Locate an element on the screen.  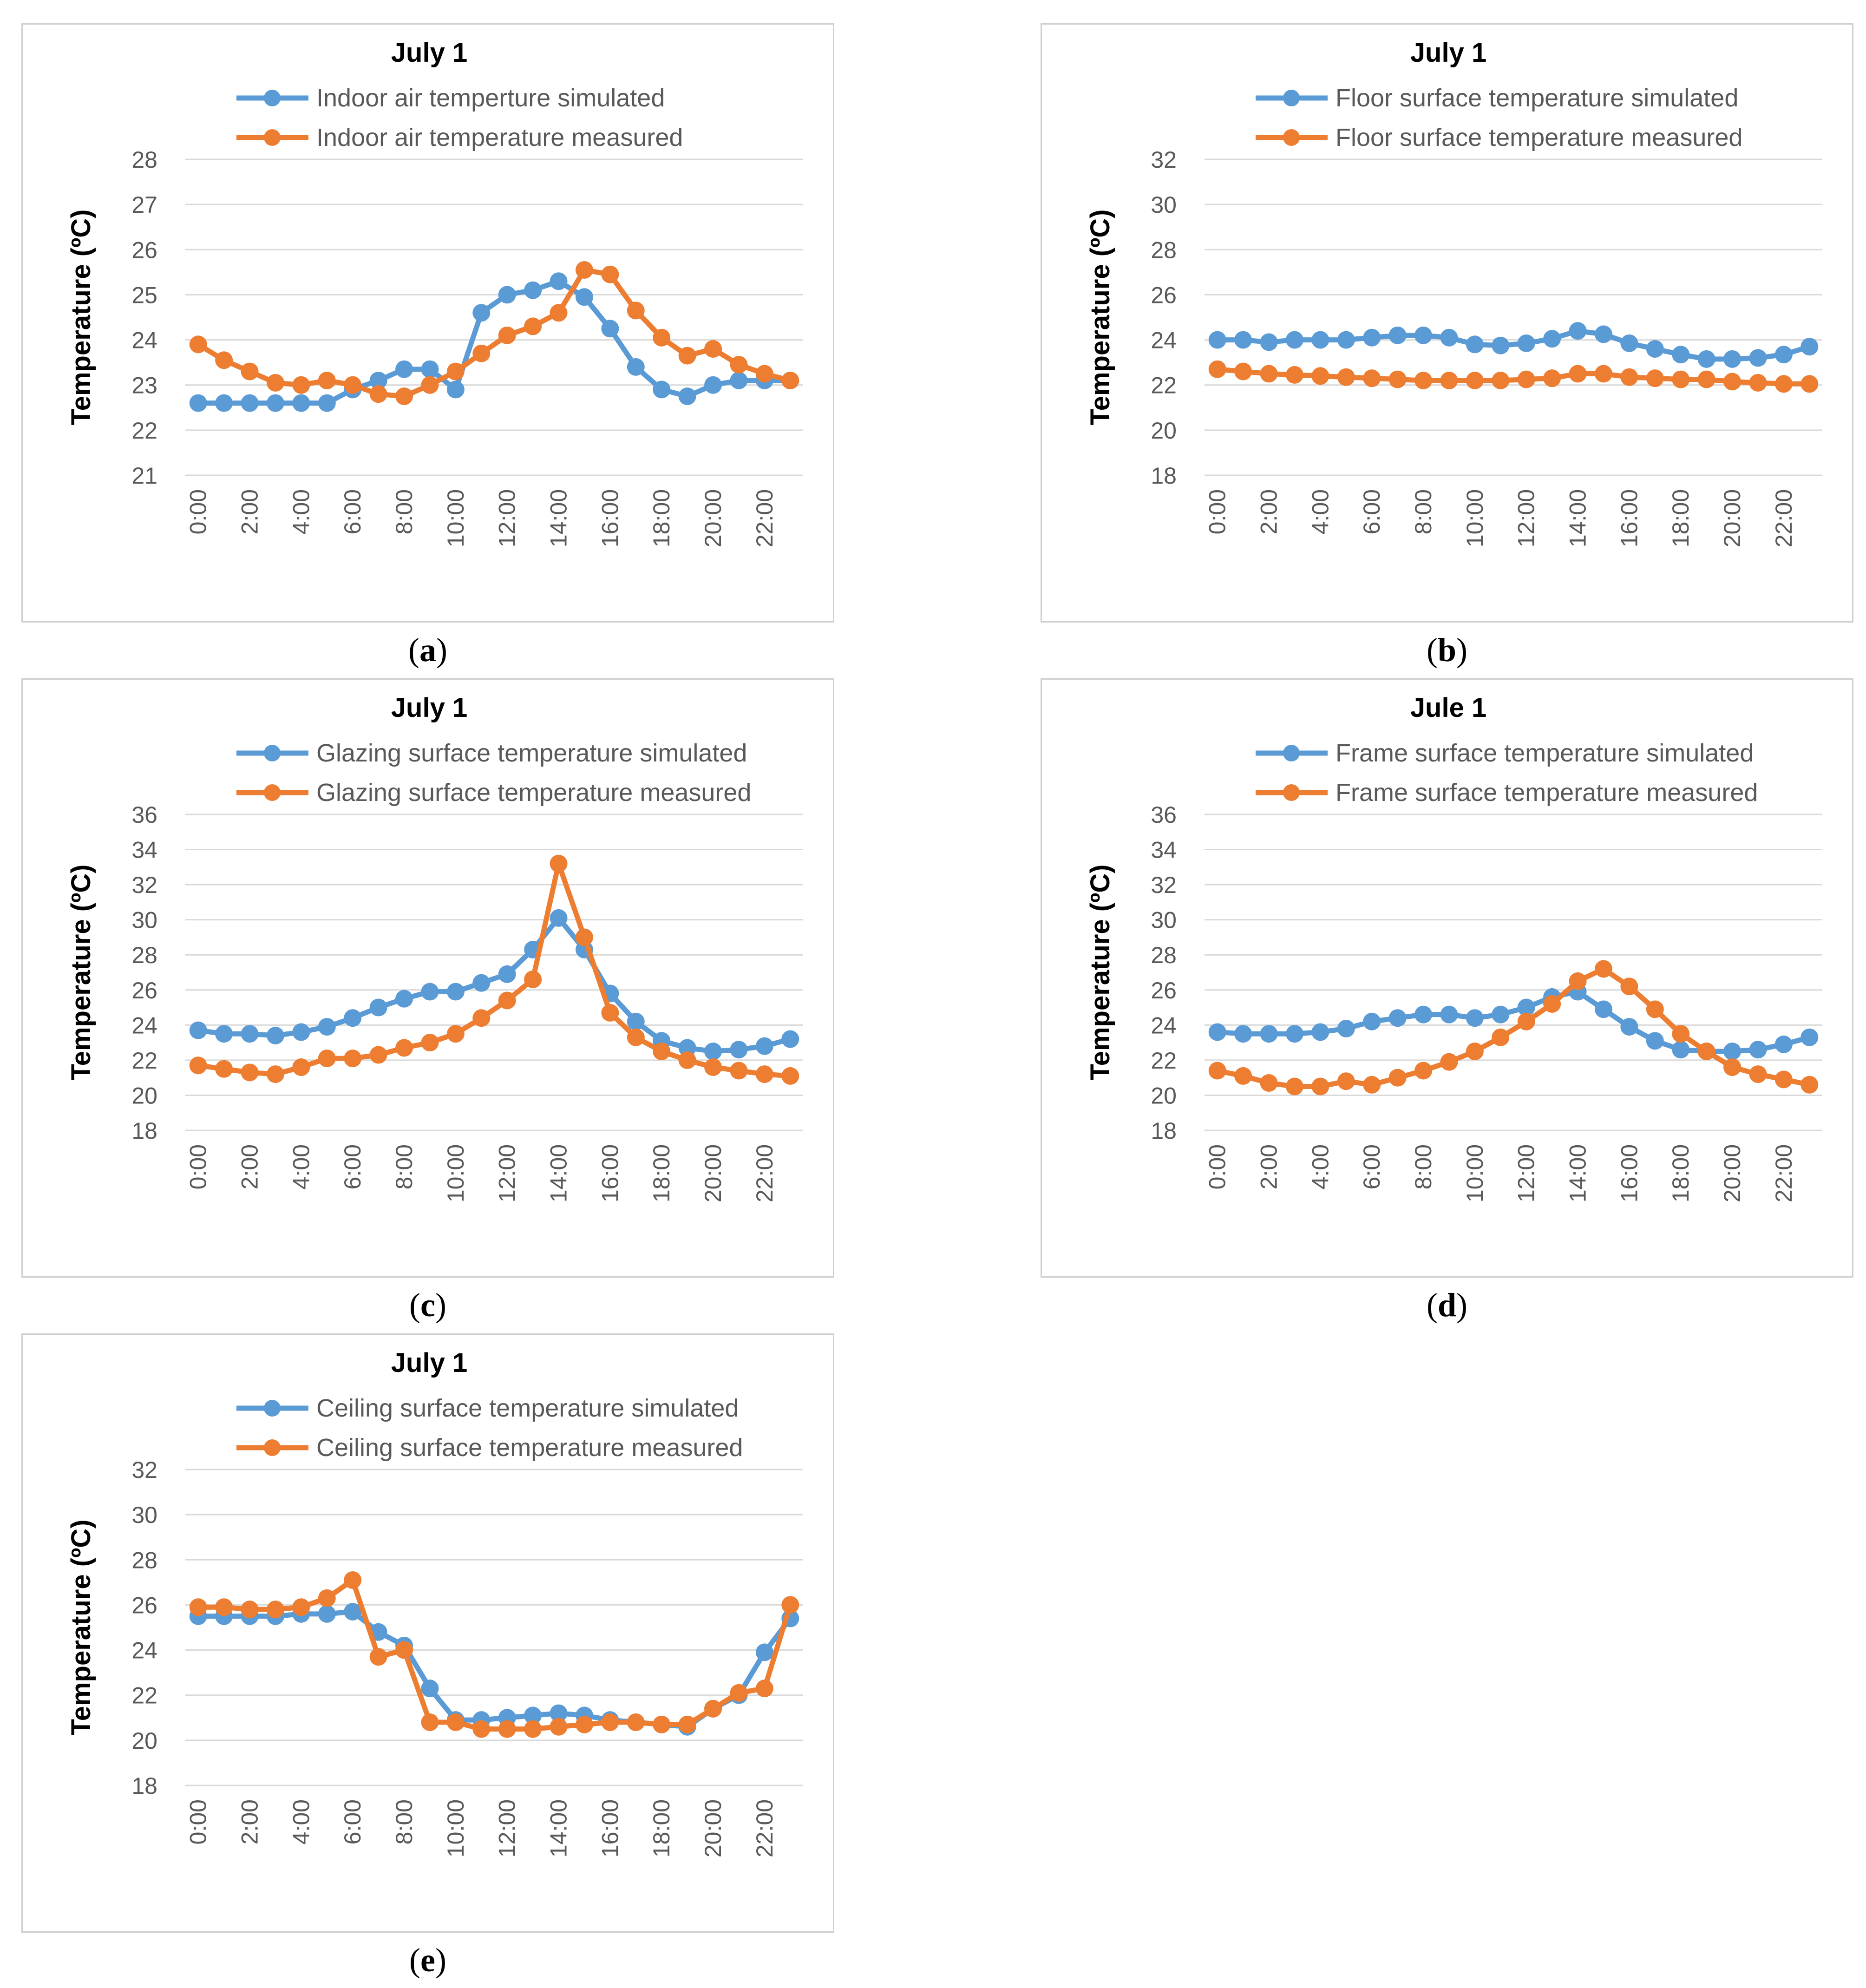
legend-label: Frame surface temperature simulated is located at coordinates (1545, 753).